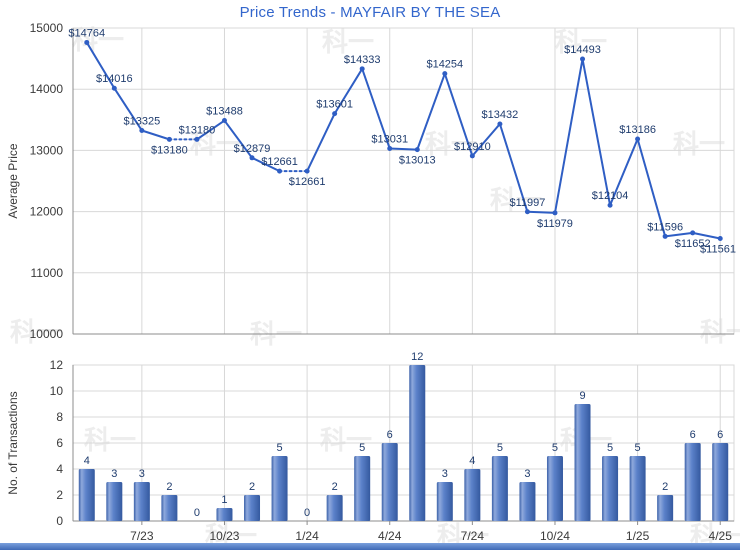 The height and width of the screenshot is (550, 740). What do you see at coordinates (47, 89) in the screenshot?
I see `price-ytick-label: 14000` at bounding box center [47, 89].